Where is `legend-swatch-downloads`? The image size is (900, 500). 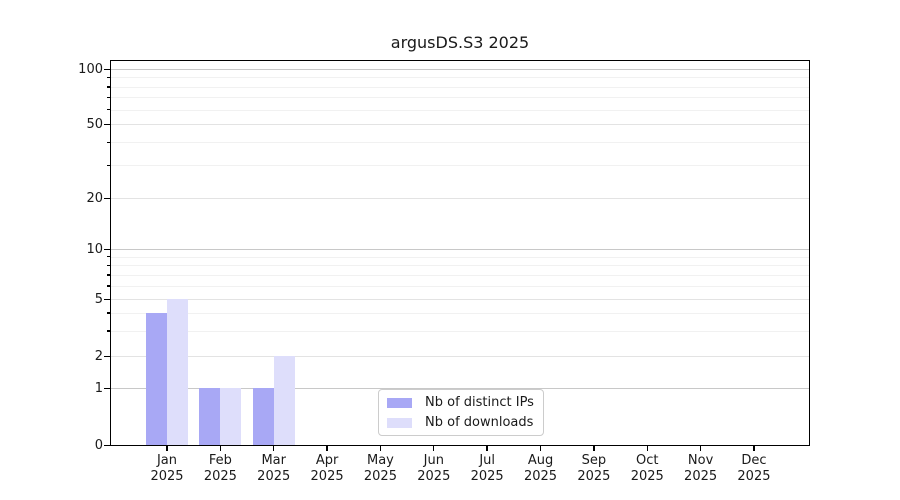
legend-swatch-downloads is located at coordinates (399, 422).